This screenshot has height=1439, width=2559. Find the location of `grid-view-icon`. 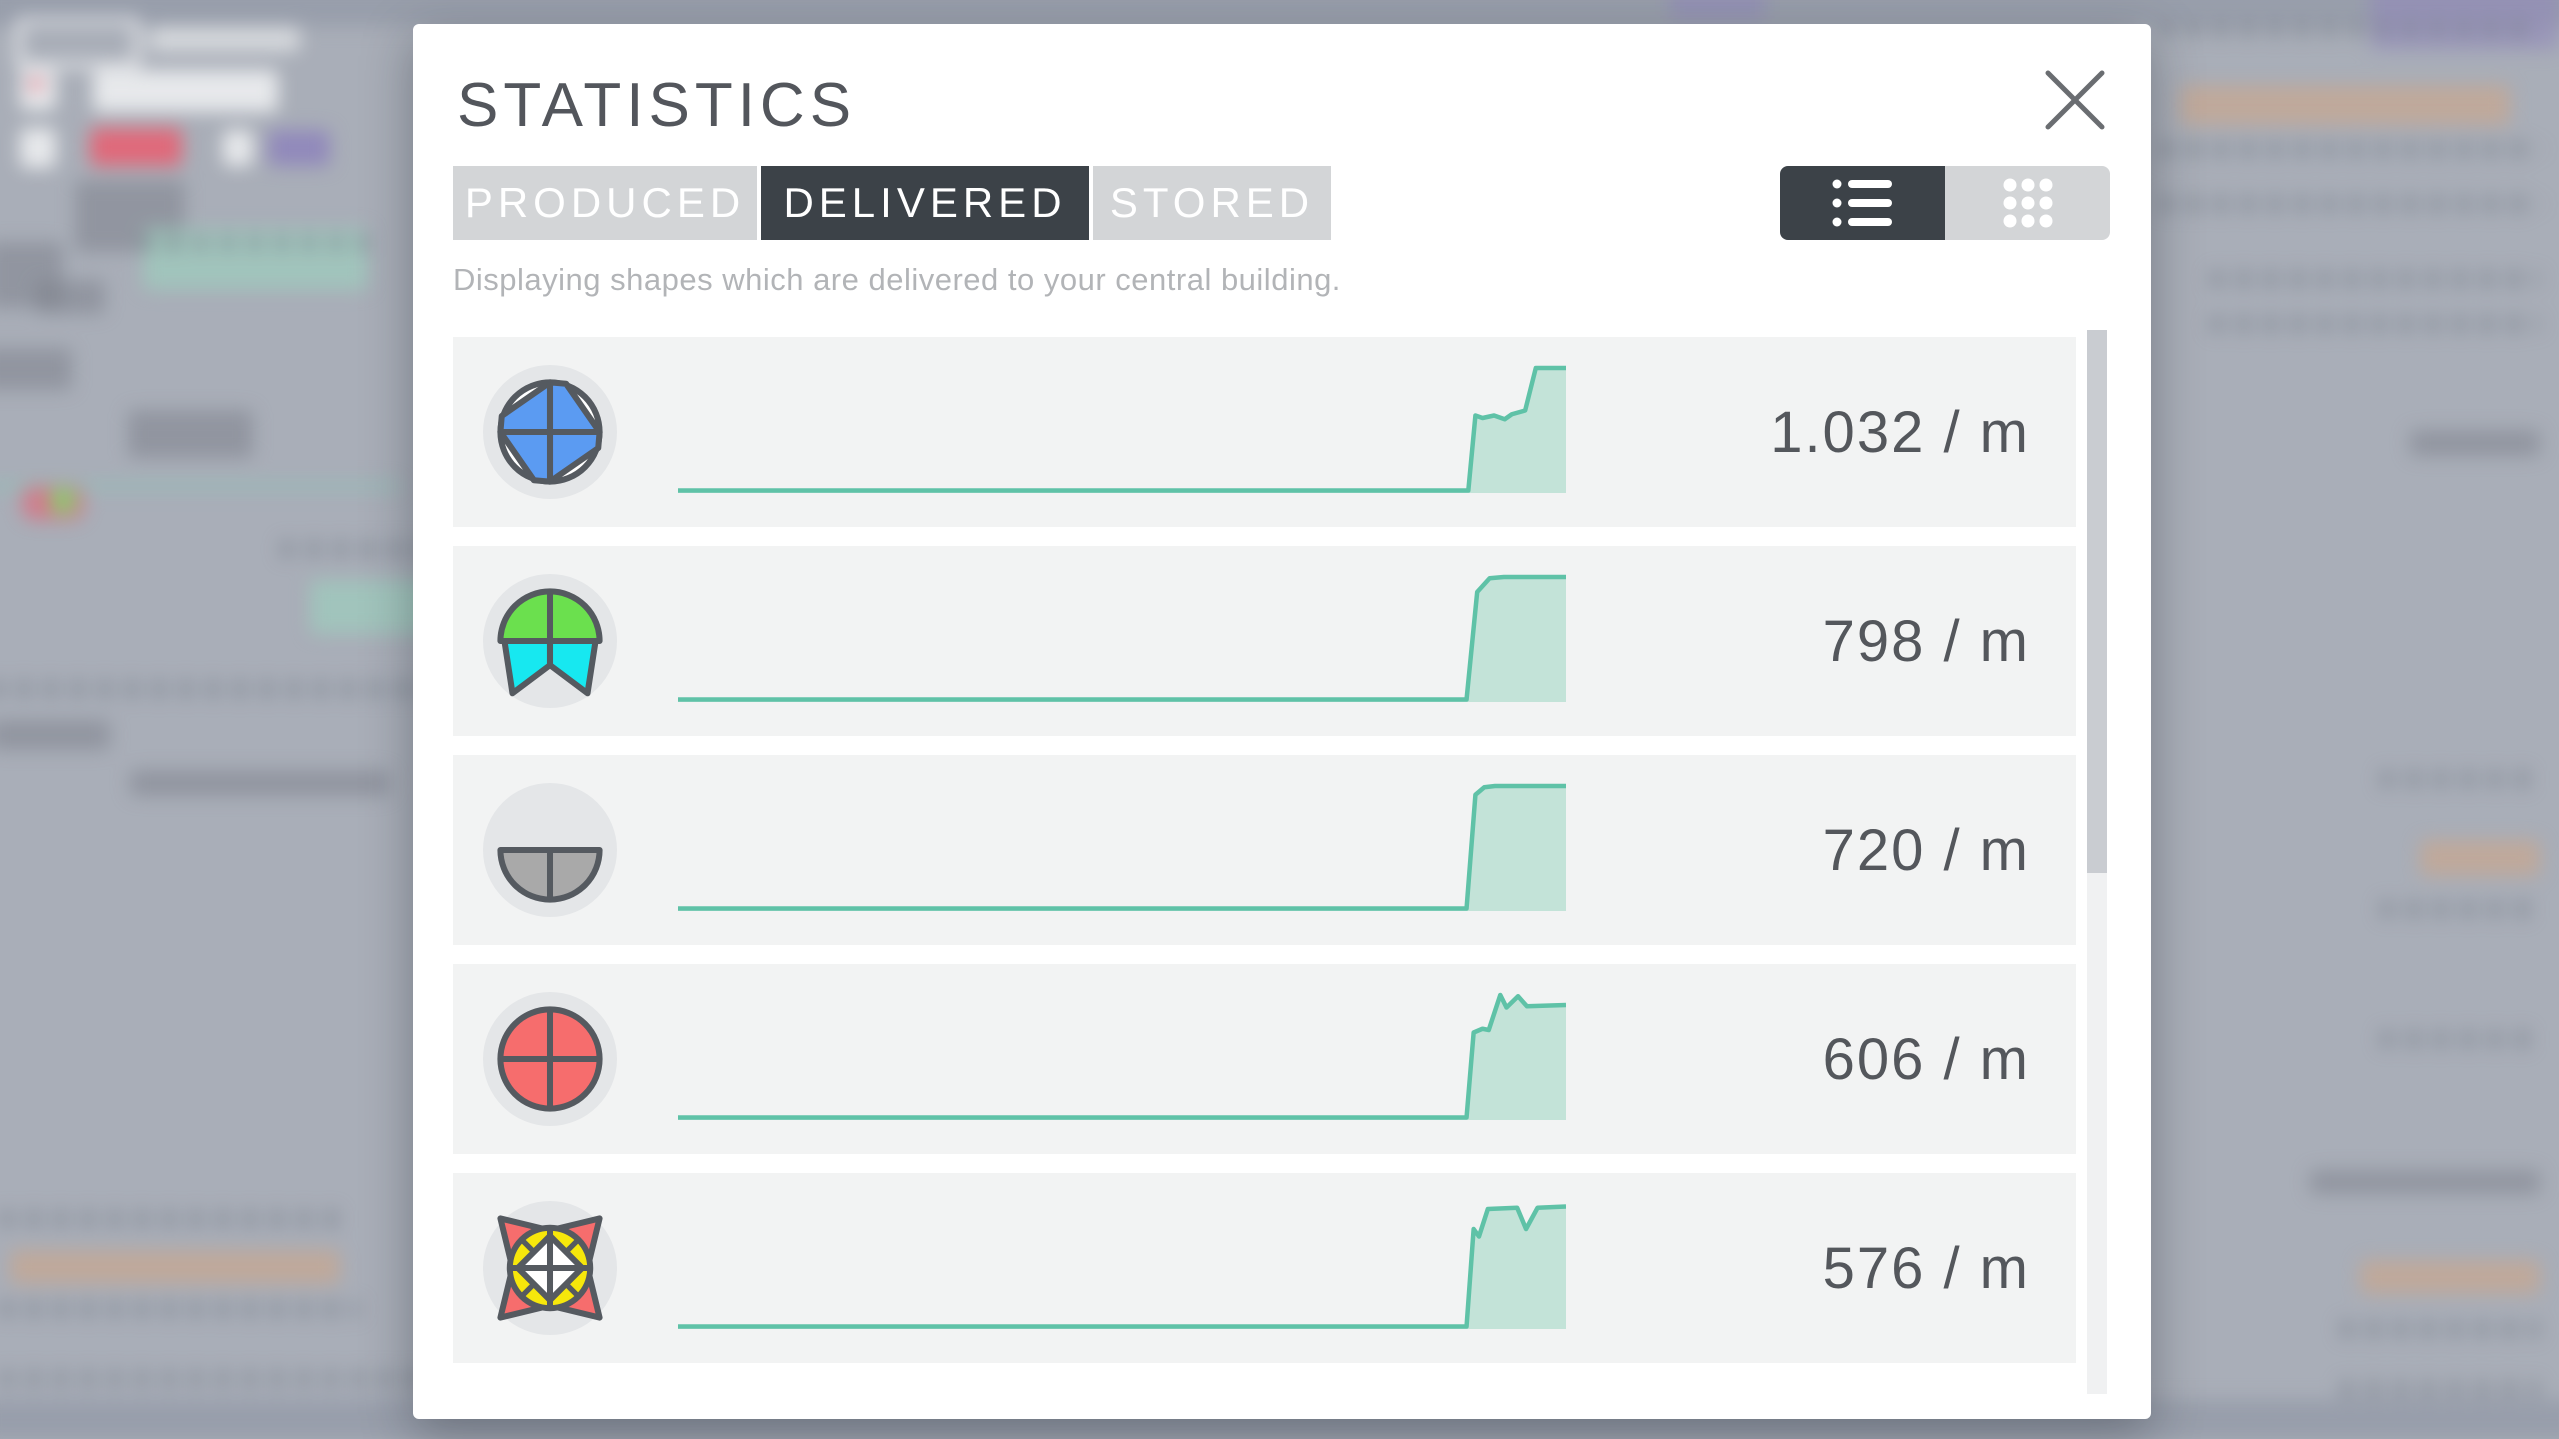

grid-view-icon is located at coordinates (2027, 203).